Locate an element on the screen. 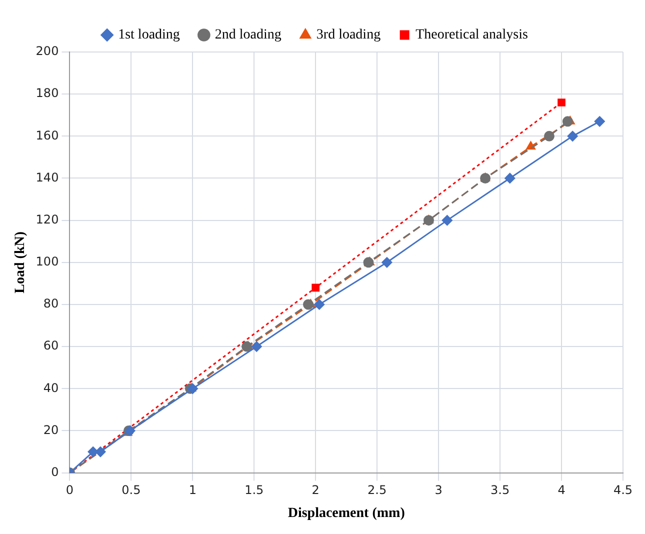  y-tick-label: 140 is located at coordinates (47, 177).